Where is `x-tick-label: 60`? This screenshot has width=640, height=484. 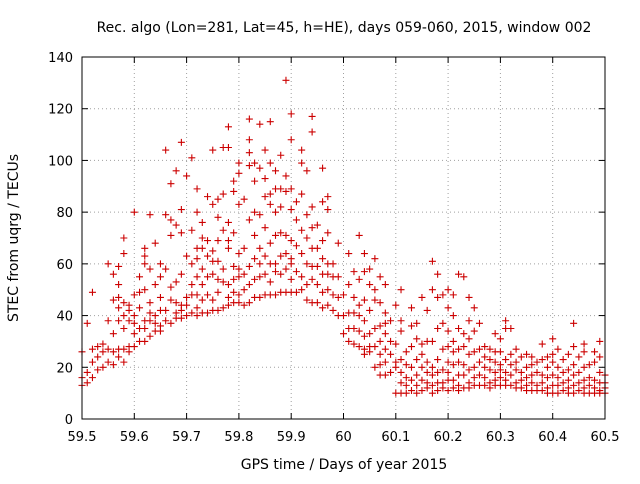 x-tick-label: 60 is located at coordinates (343, 437).